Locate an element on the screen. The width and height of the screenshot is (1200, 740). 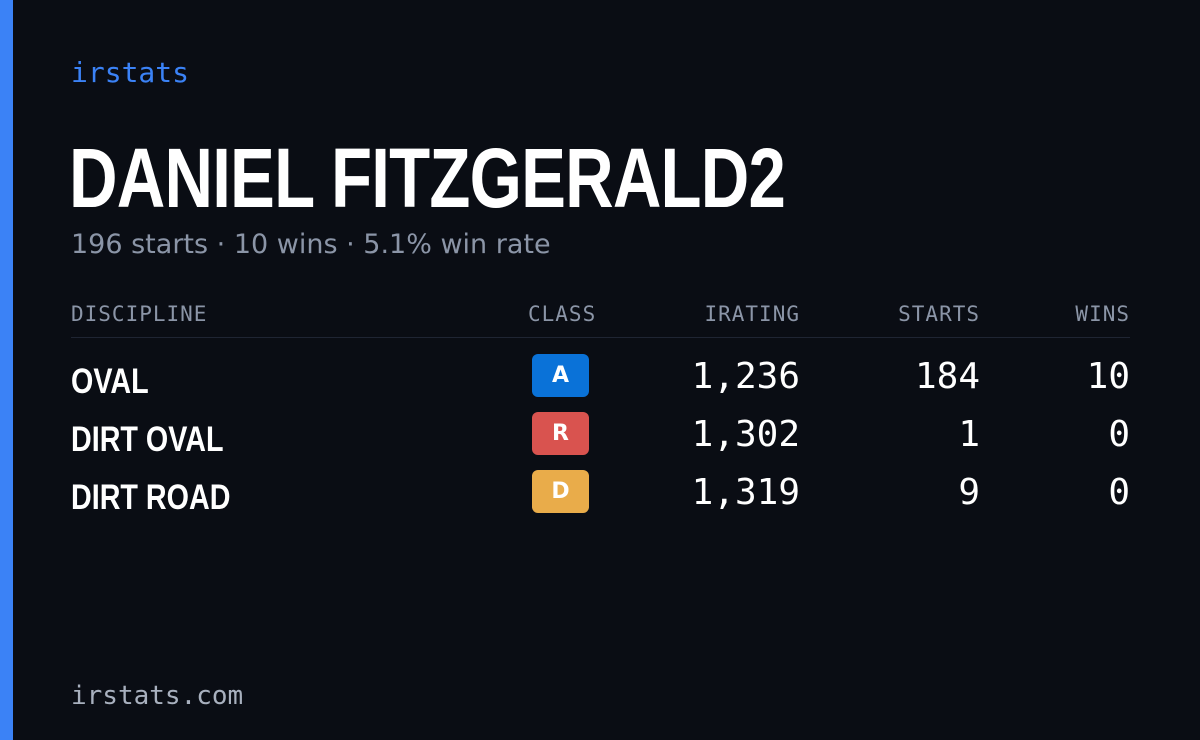
class-badge: R is located at coordinates (560, 433).